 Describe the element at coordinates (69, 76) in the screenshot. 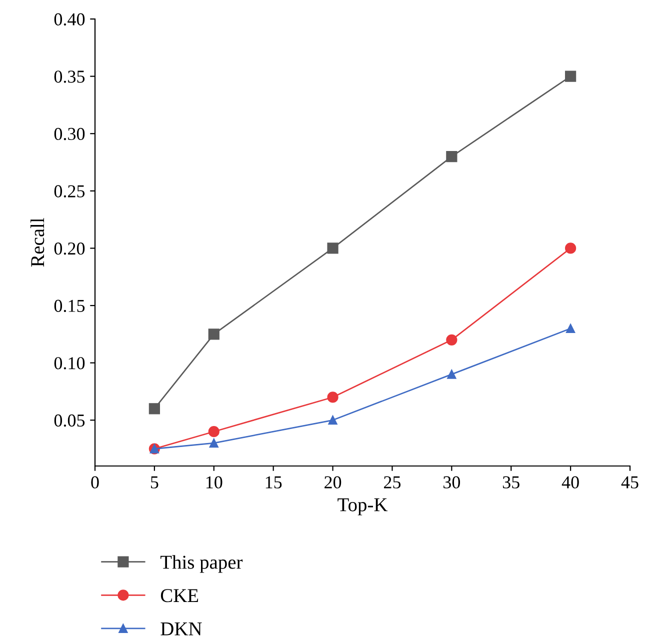

I see `y-tick-label: 0.35` at that location.